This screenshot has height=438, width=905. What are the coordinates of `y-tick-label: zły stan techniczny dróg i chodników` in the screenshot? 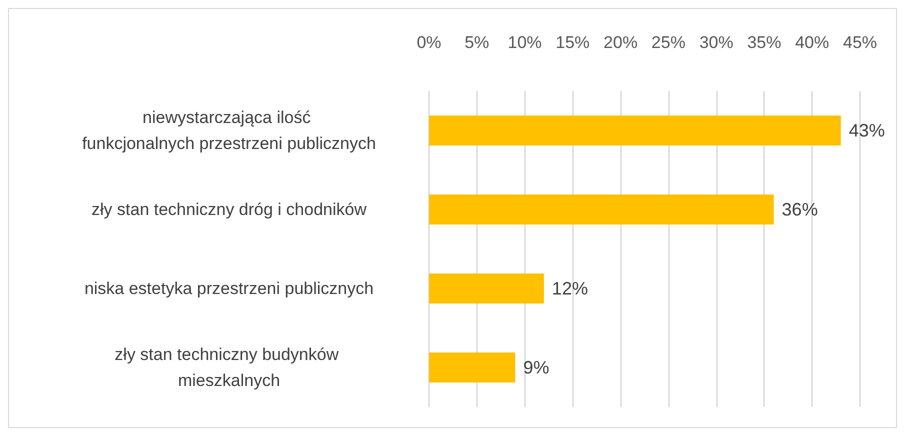 It's located at (230, 209).